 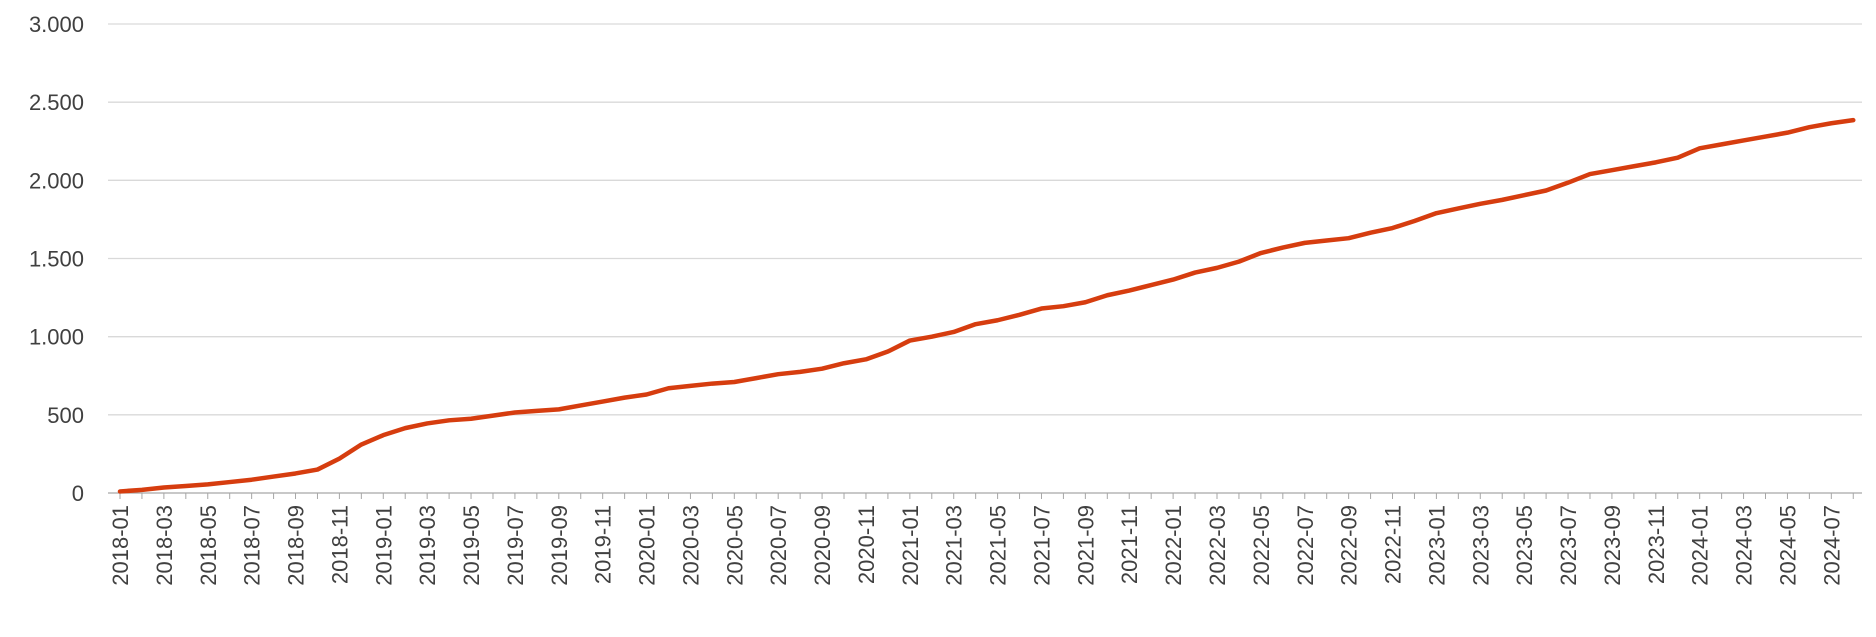 What do you see at coordinates (427, 545) in the screenshot?
I see `x-tick-label: 2019-03` at bounding box center [427, 545].